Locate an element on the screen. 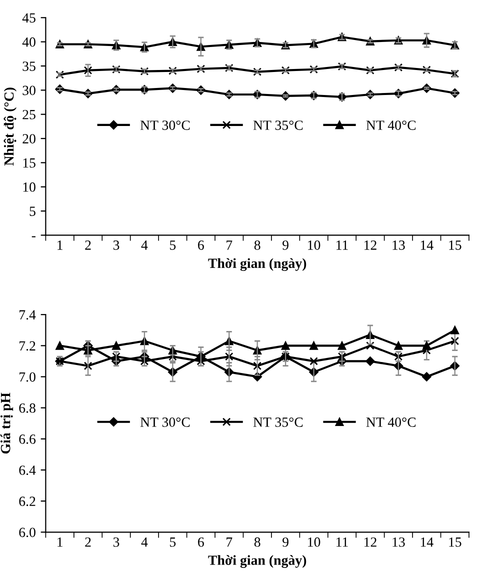 The height and width of the screenshot is (588, 481). y-tick-label: 6.8 is located at coordinates (27, 408).